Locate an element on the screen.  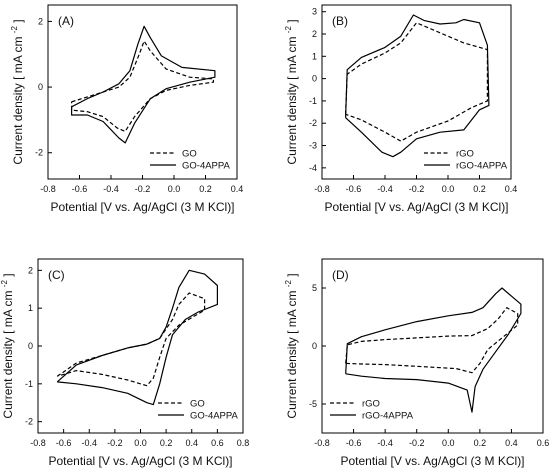
y-tick-label: -3 is located at coordinates (313, 146).